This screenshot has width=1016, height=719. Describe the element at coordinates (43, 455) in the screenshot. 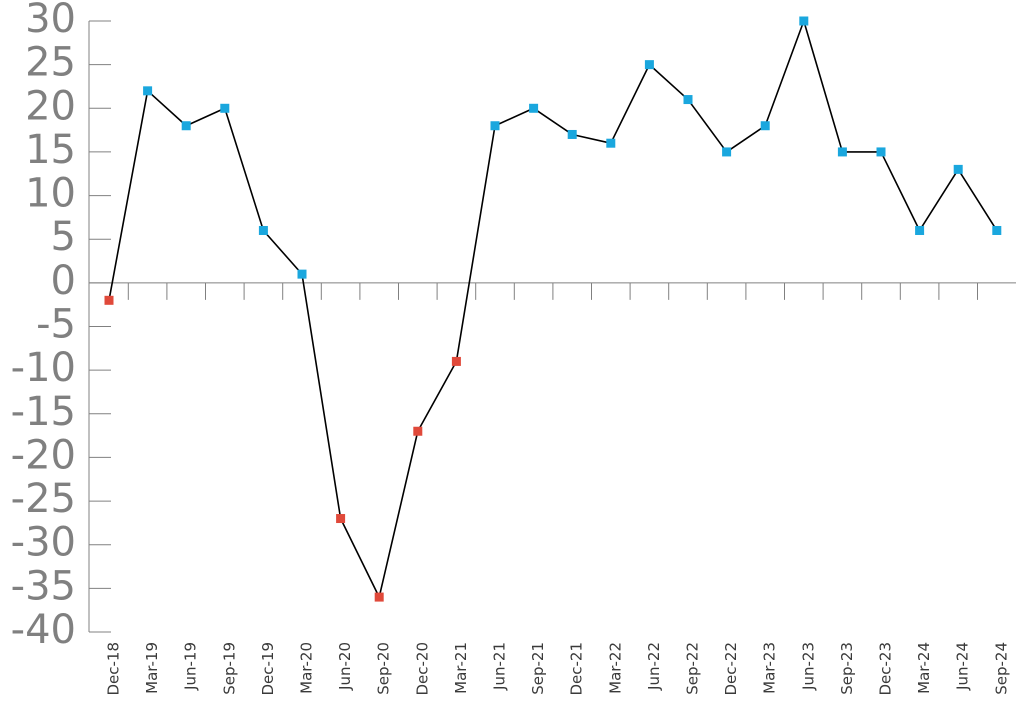

I see `y-tick-label: -20` at that location.